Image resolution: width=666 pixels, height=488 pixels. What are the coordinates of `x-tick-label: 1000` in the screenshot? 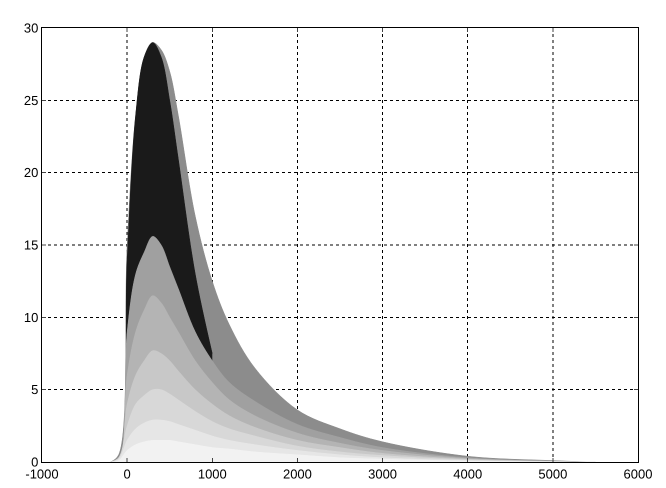 It's located at (212, 474).